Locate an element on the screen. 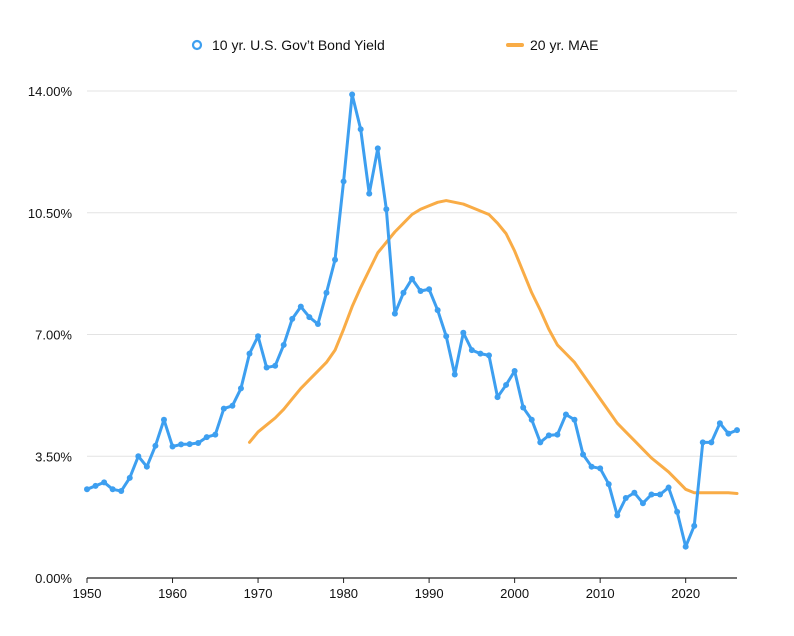 This screenshot has width=794, height=636. legend-marker-bond-yield is located at coordinates (197, 45).